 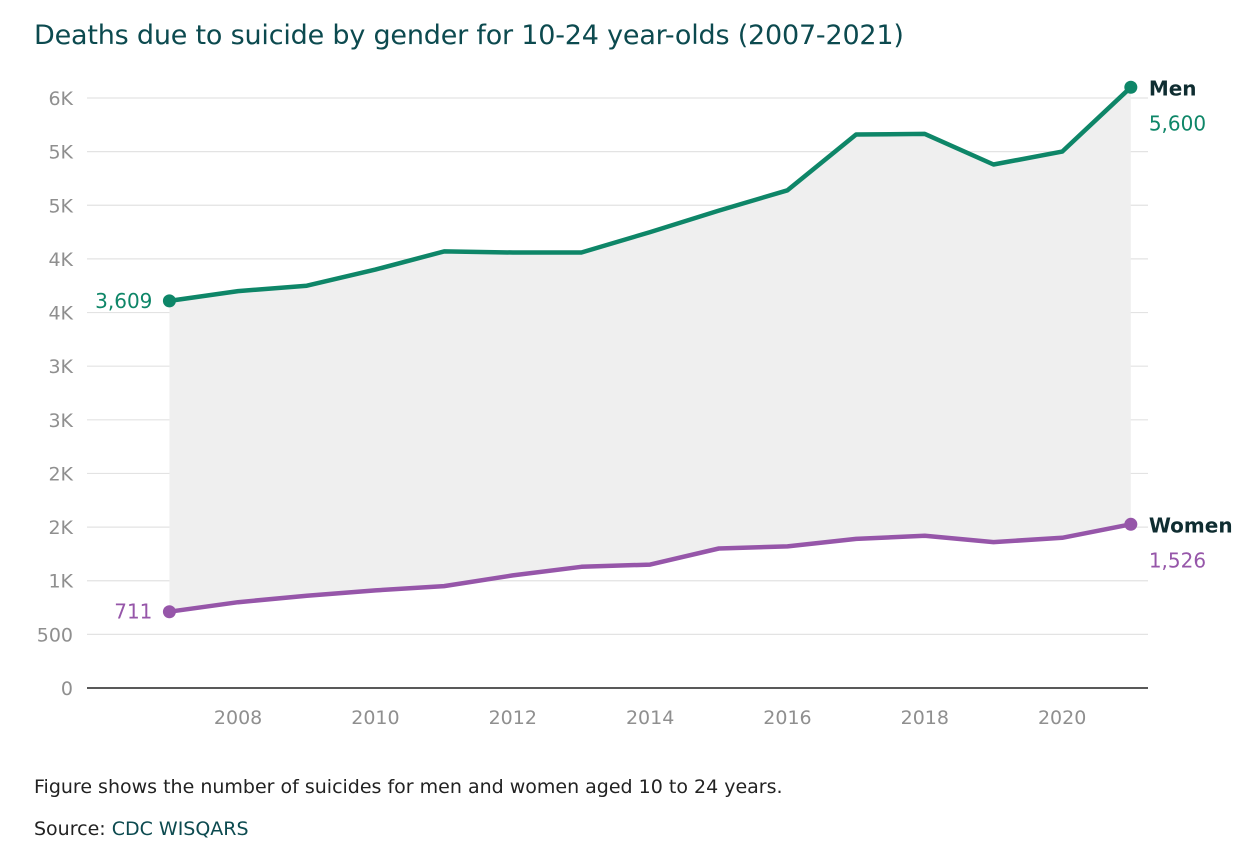 What do you see at coordinates (238, 718) in the screenshot?
I see `x-tick-label: 2008` at bounding box center [238, 718].